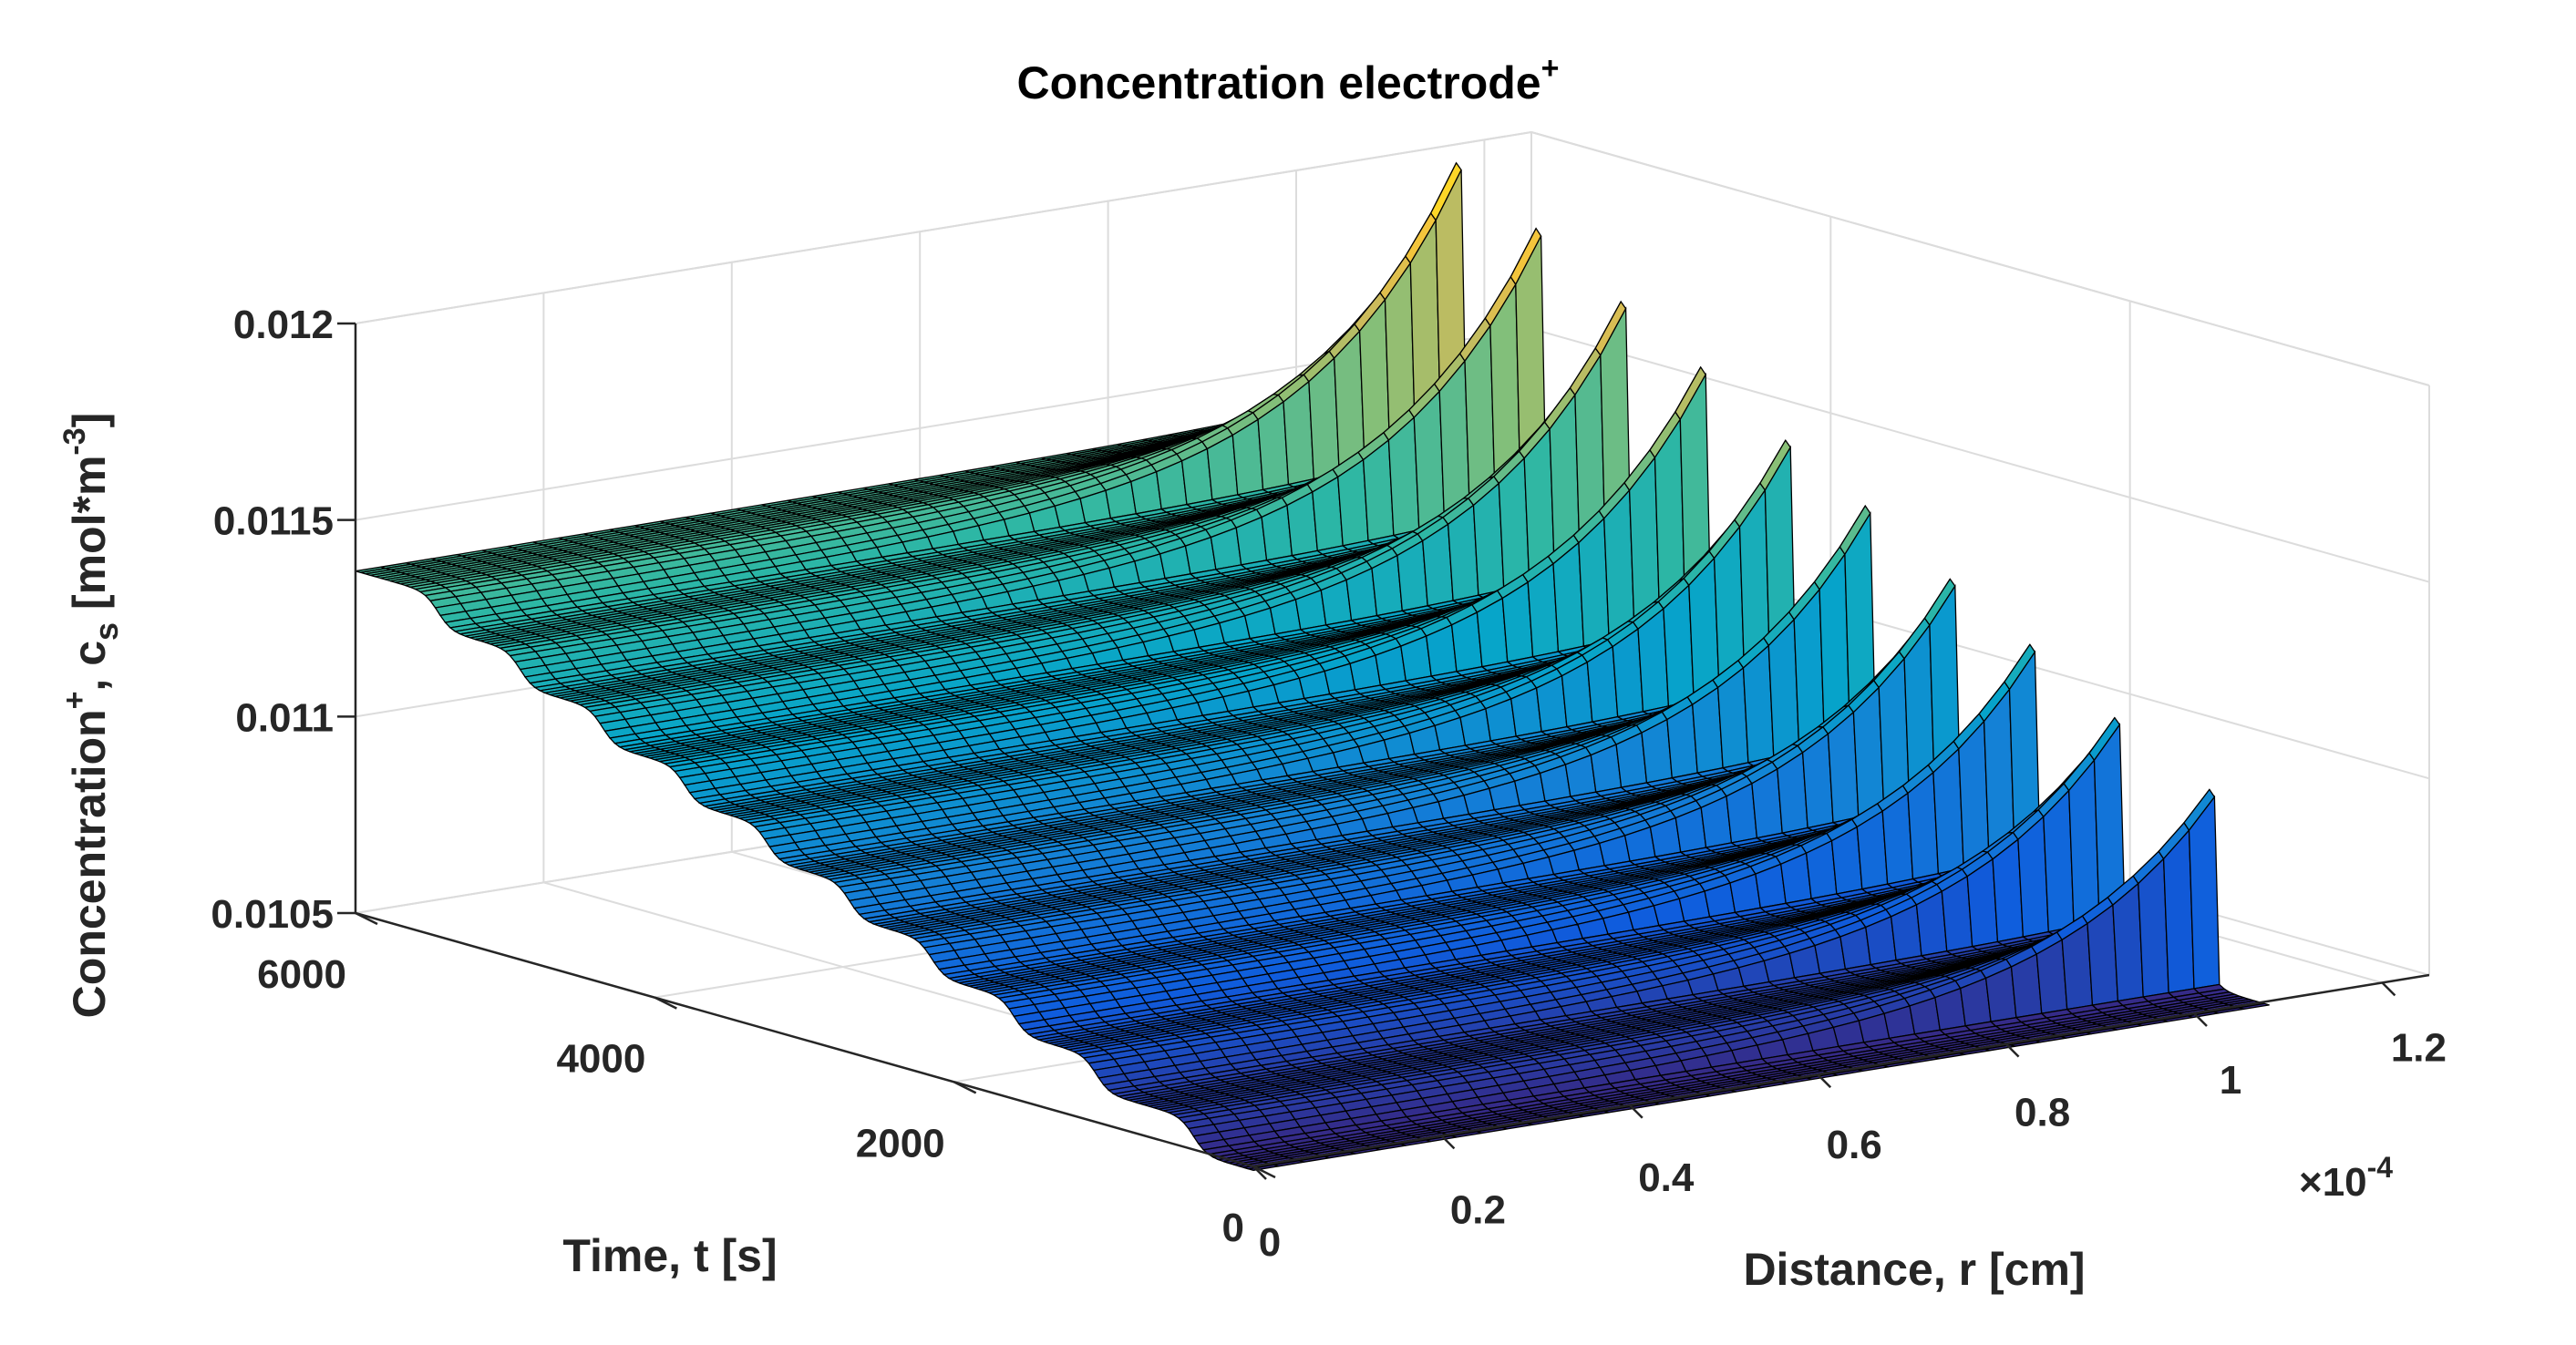 This screenshot has height=1345, width=2576. What do you see at coordinates (1980, 455) in the screenshot?
I see `z-grid-line` at bounding box center [1980, 455].